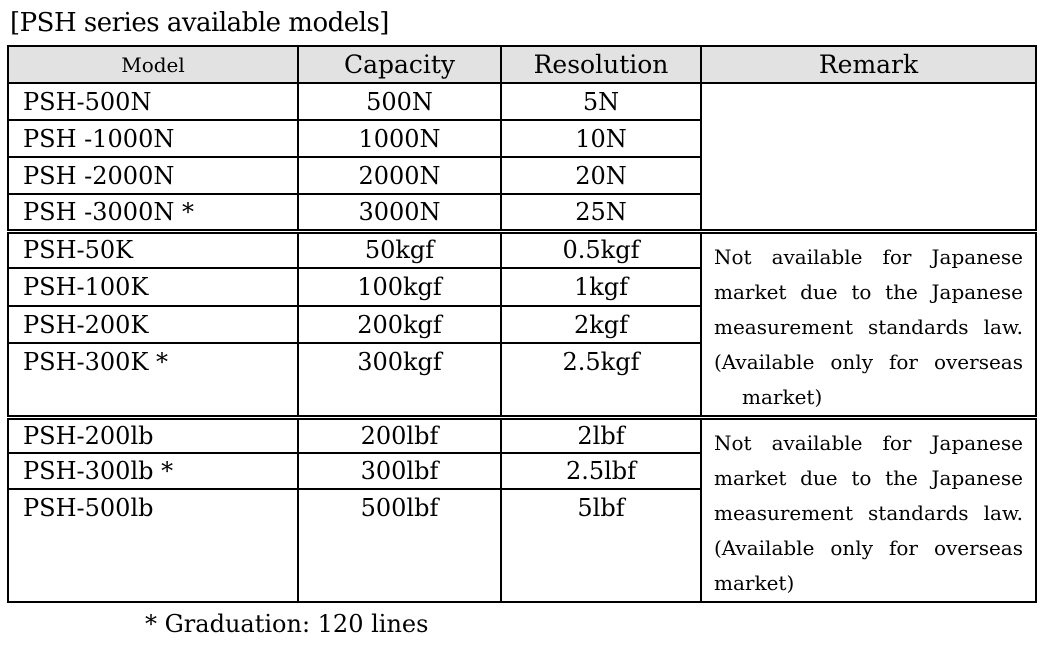  I want to click on graduation-footnote: * Graduation: 120 lines, so click(287, 624).